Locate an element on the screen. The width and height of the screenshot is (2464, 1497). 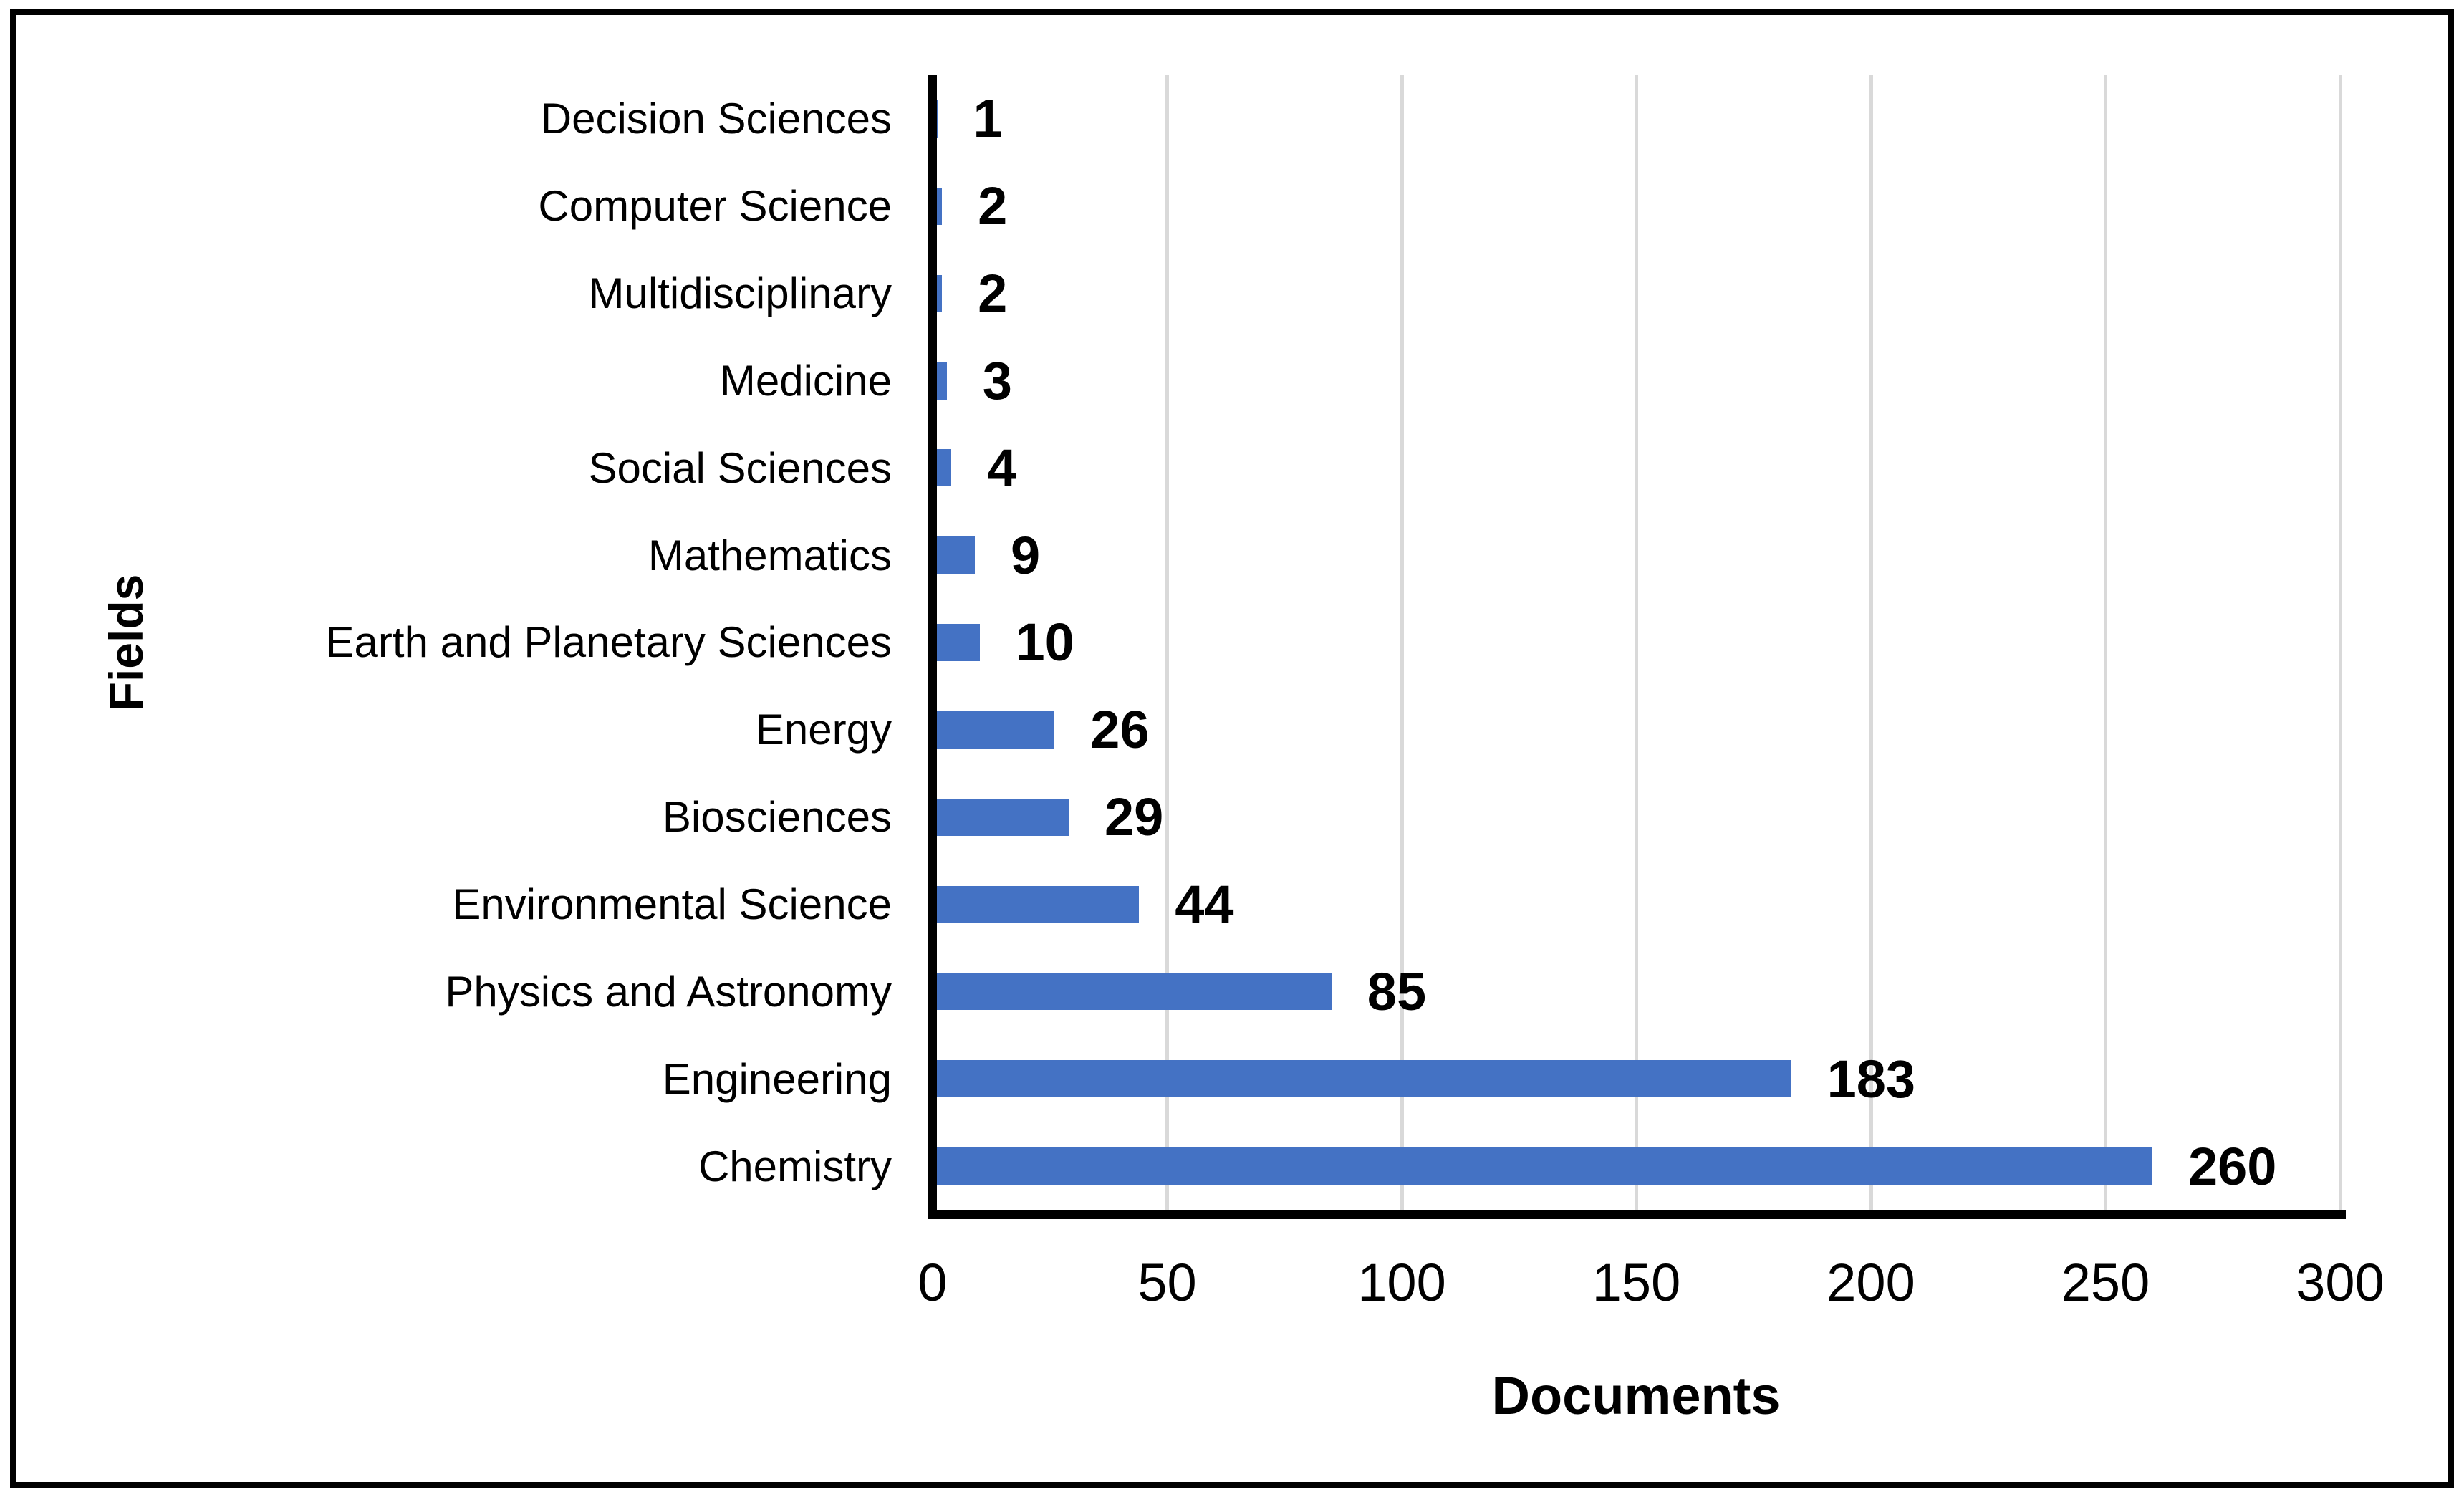
value-label: 4 is located at coordinates (1002, 468).